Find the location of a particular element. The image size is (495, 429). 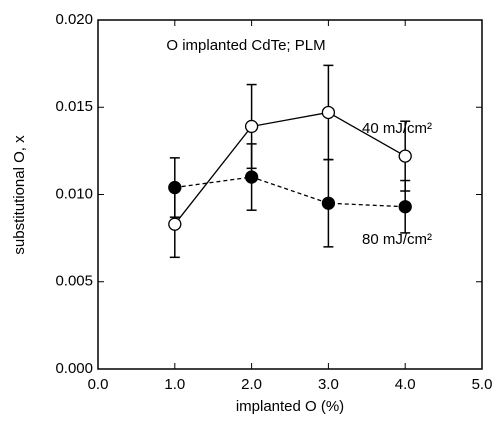

y-tick-label: 0.020 is located at coordinates (74, 19).